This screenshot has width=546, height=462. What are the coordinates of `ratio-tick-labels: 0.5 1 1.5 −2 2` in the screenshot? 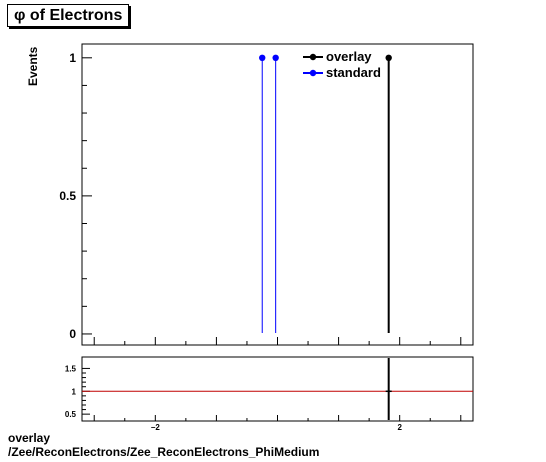 It's located at (234, 398).